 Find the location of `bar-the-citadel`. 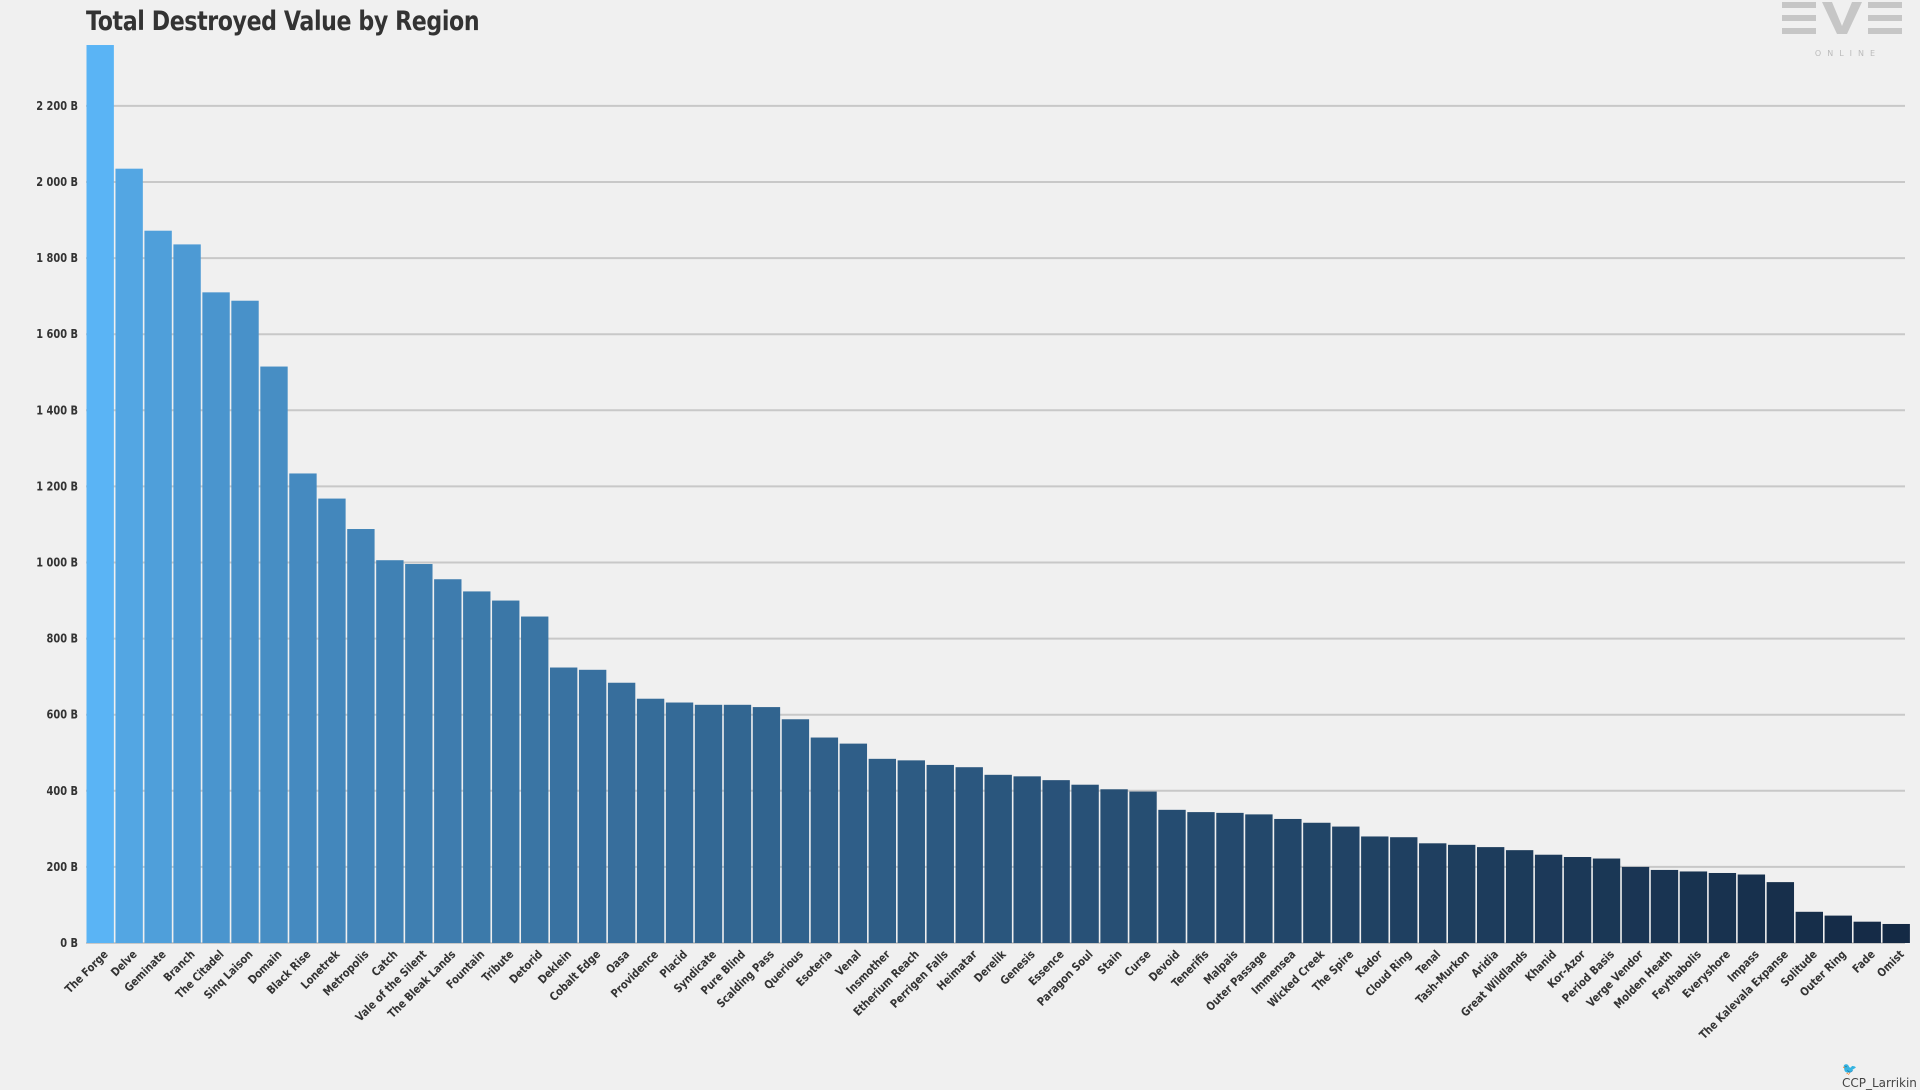

bar-the-citadel is located at coordinates (216, 618).